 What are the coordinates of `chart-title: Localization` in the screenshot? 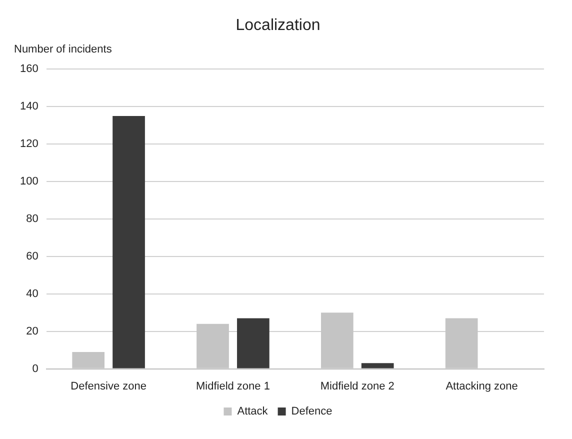 It's located at (278, 25).